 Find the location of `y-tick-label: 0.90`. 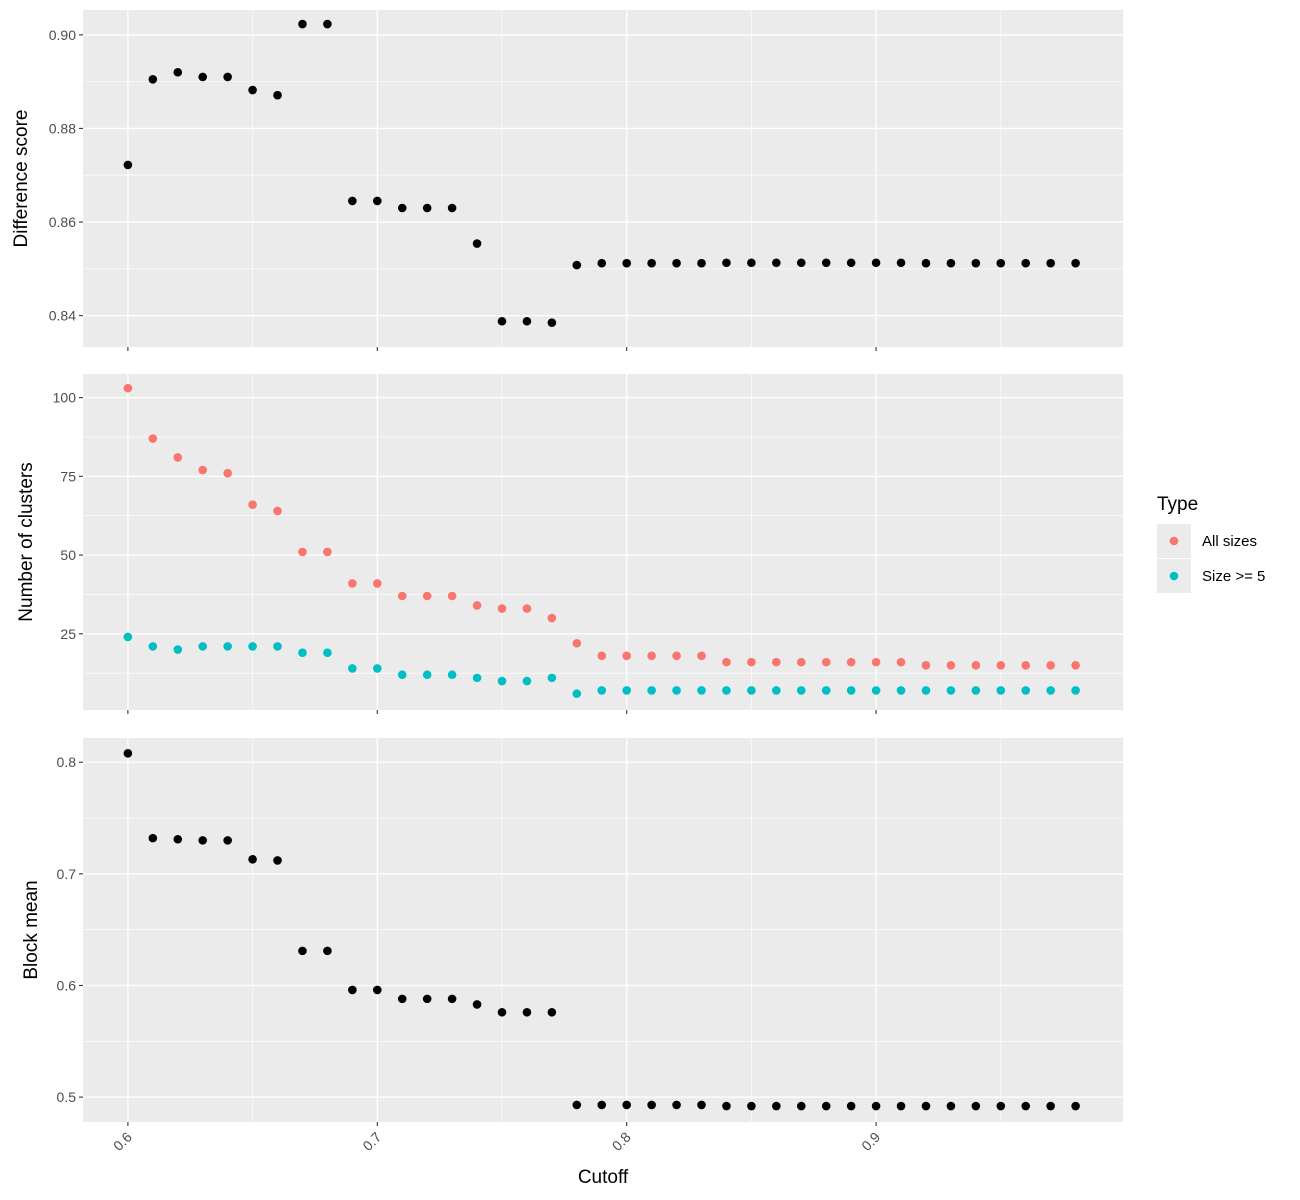

y-tick-label: 0.90 is located at coordinates (62, 35).